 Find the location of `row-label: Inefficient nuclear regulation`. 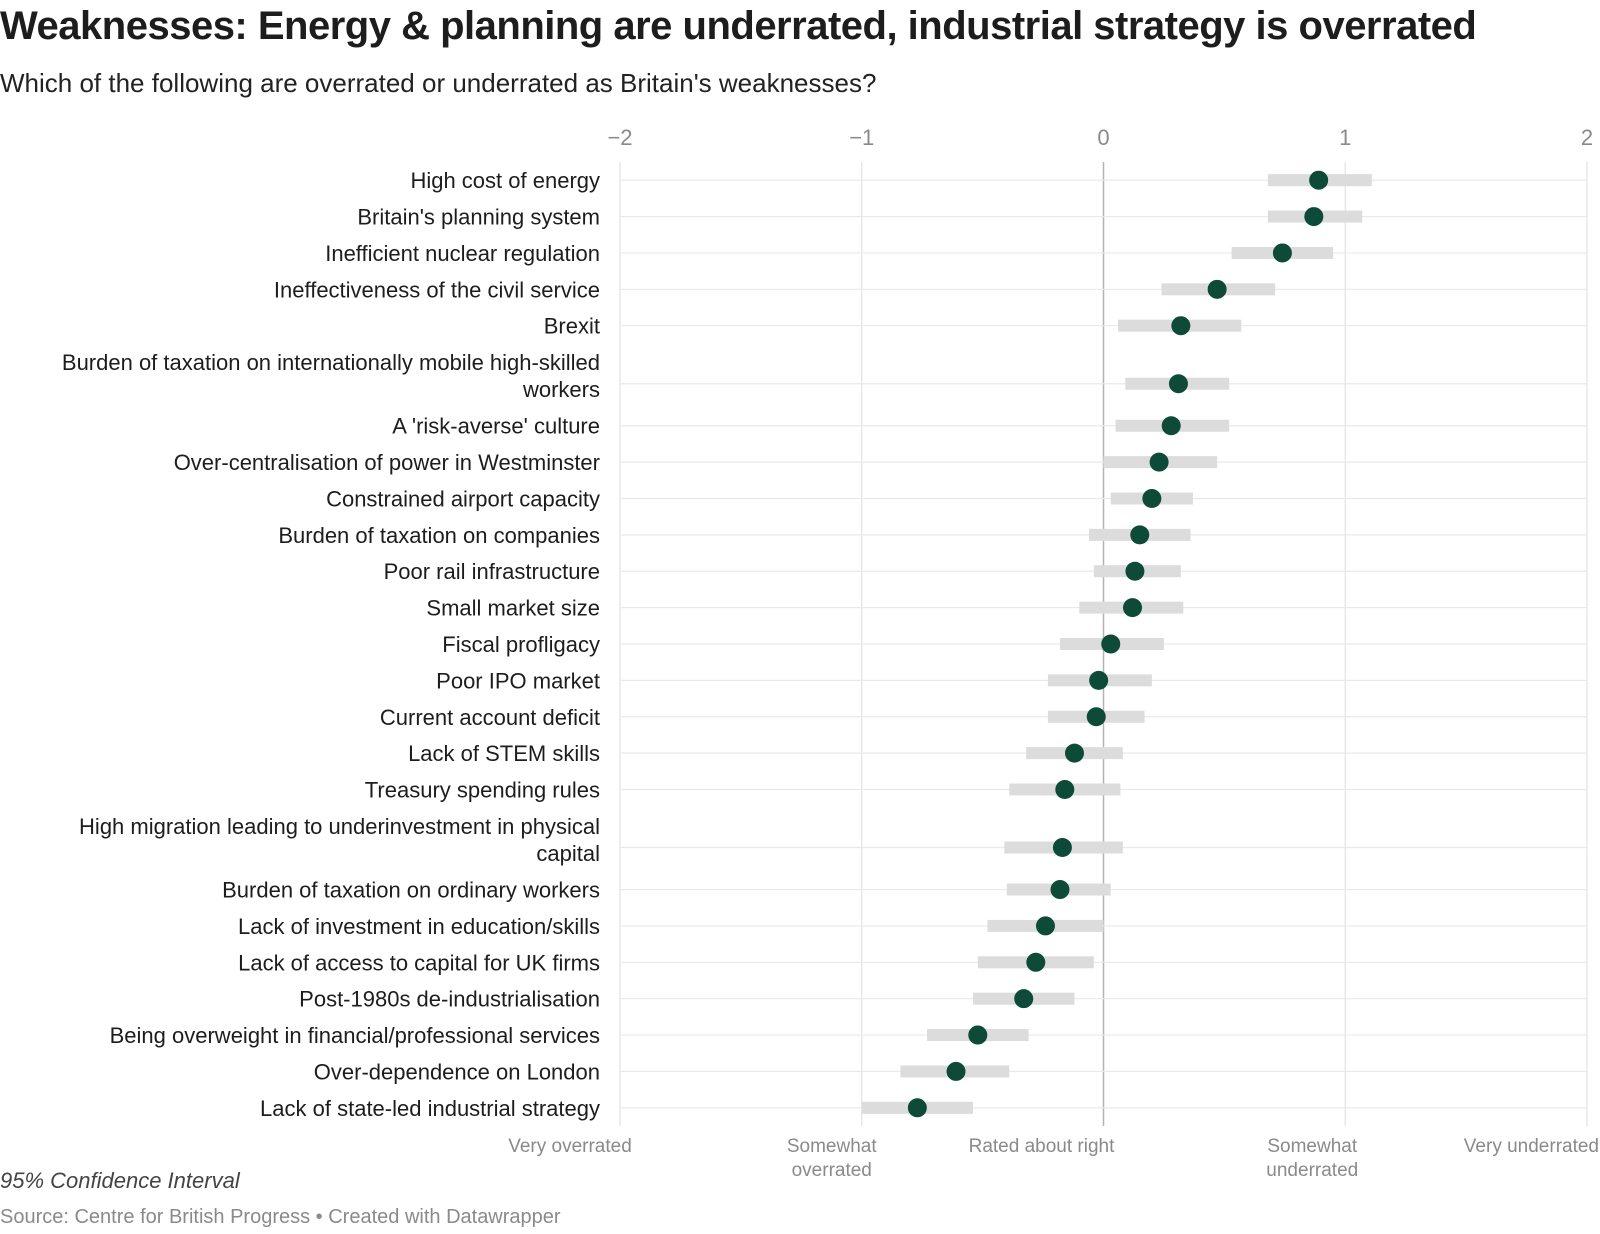

row-label: Inefficient nuclear regulation is located at coordinates (462, 253).